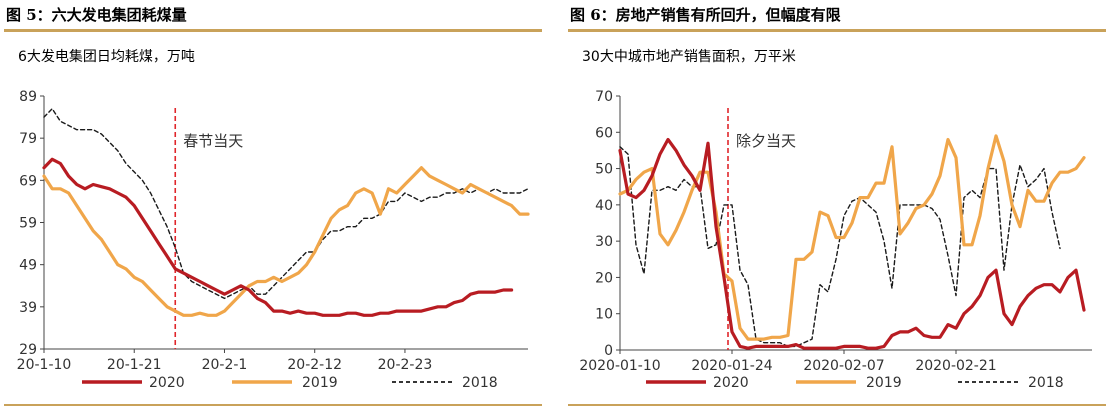 The height and width of the screenshot is (412, 1108). I want to click on x-tick-label: 20-1-21, so click(134, 365).